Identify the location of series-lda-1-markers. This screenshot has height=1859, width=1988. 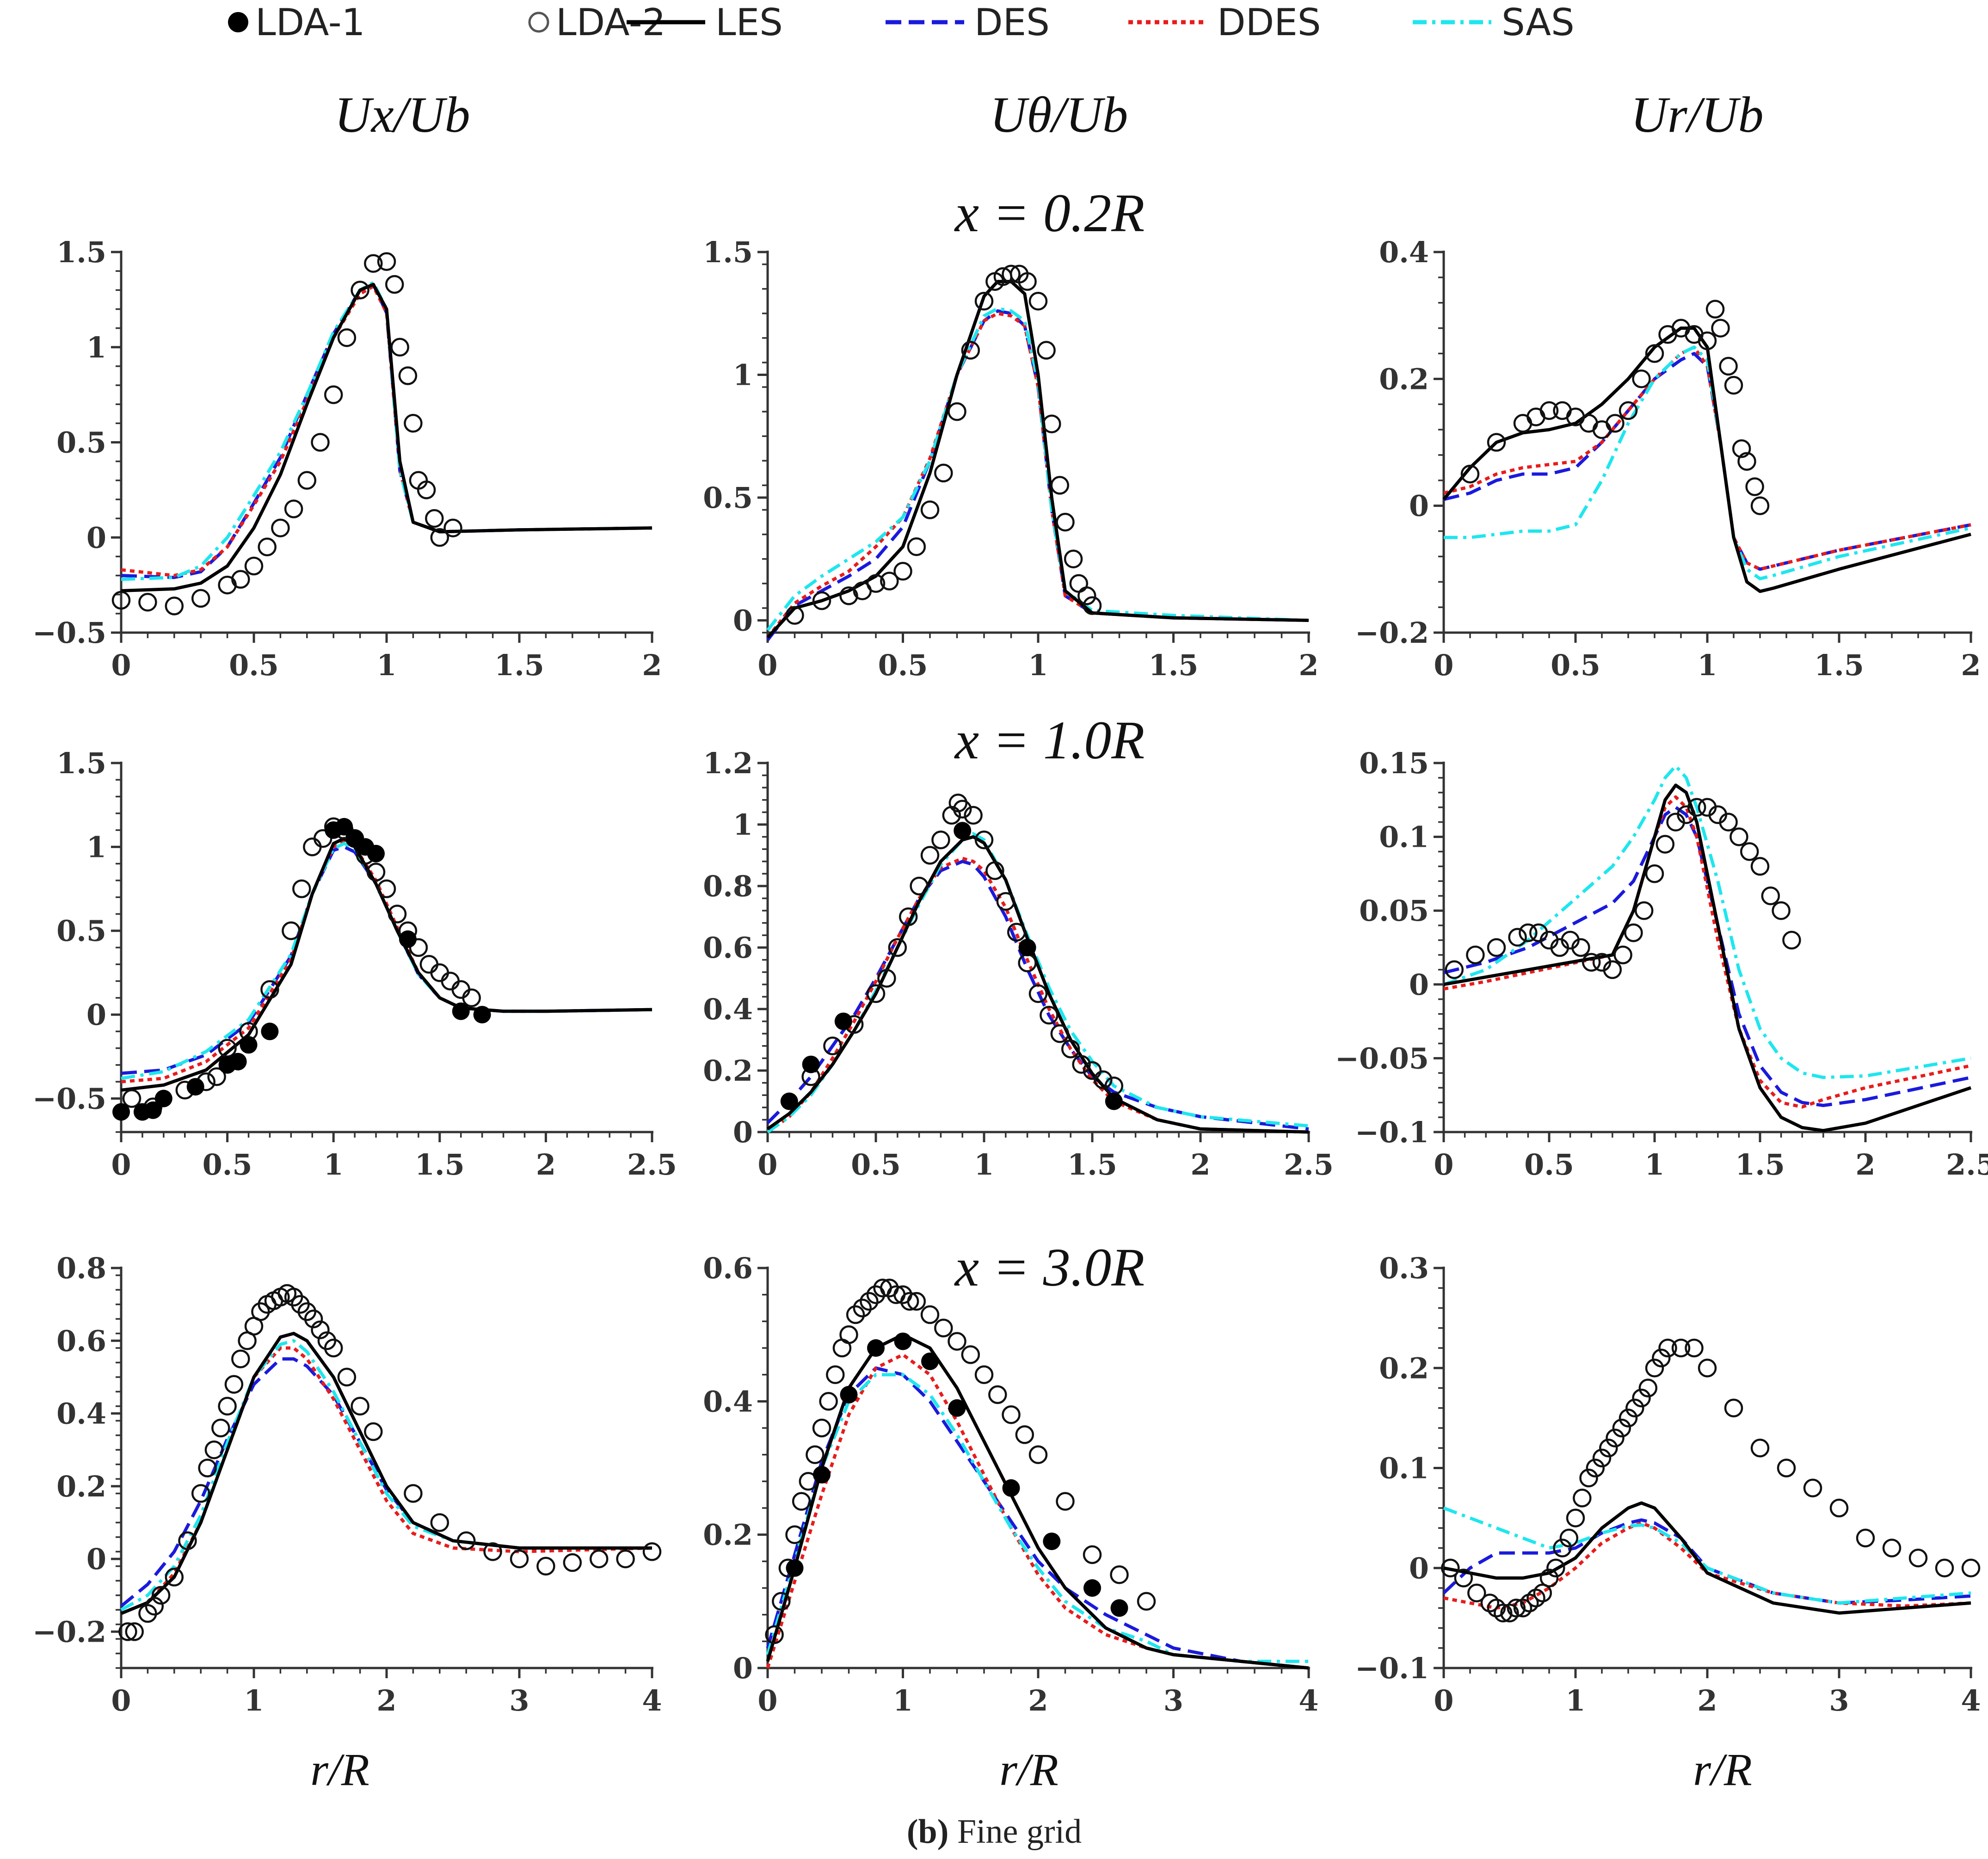
(957, 1474).